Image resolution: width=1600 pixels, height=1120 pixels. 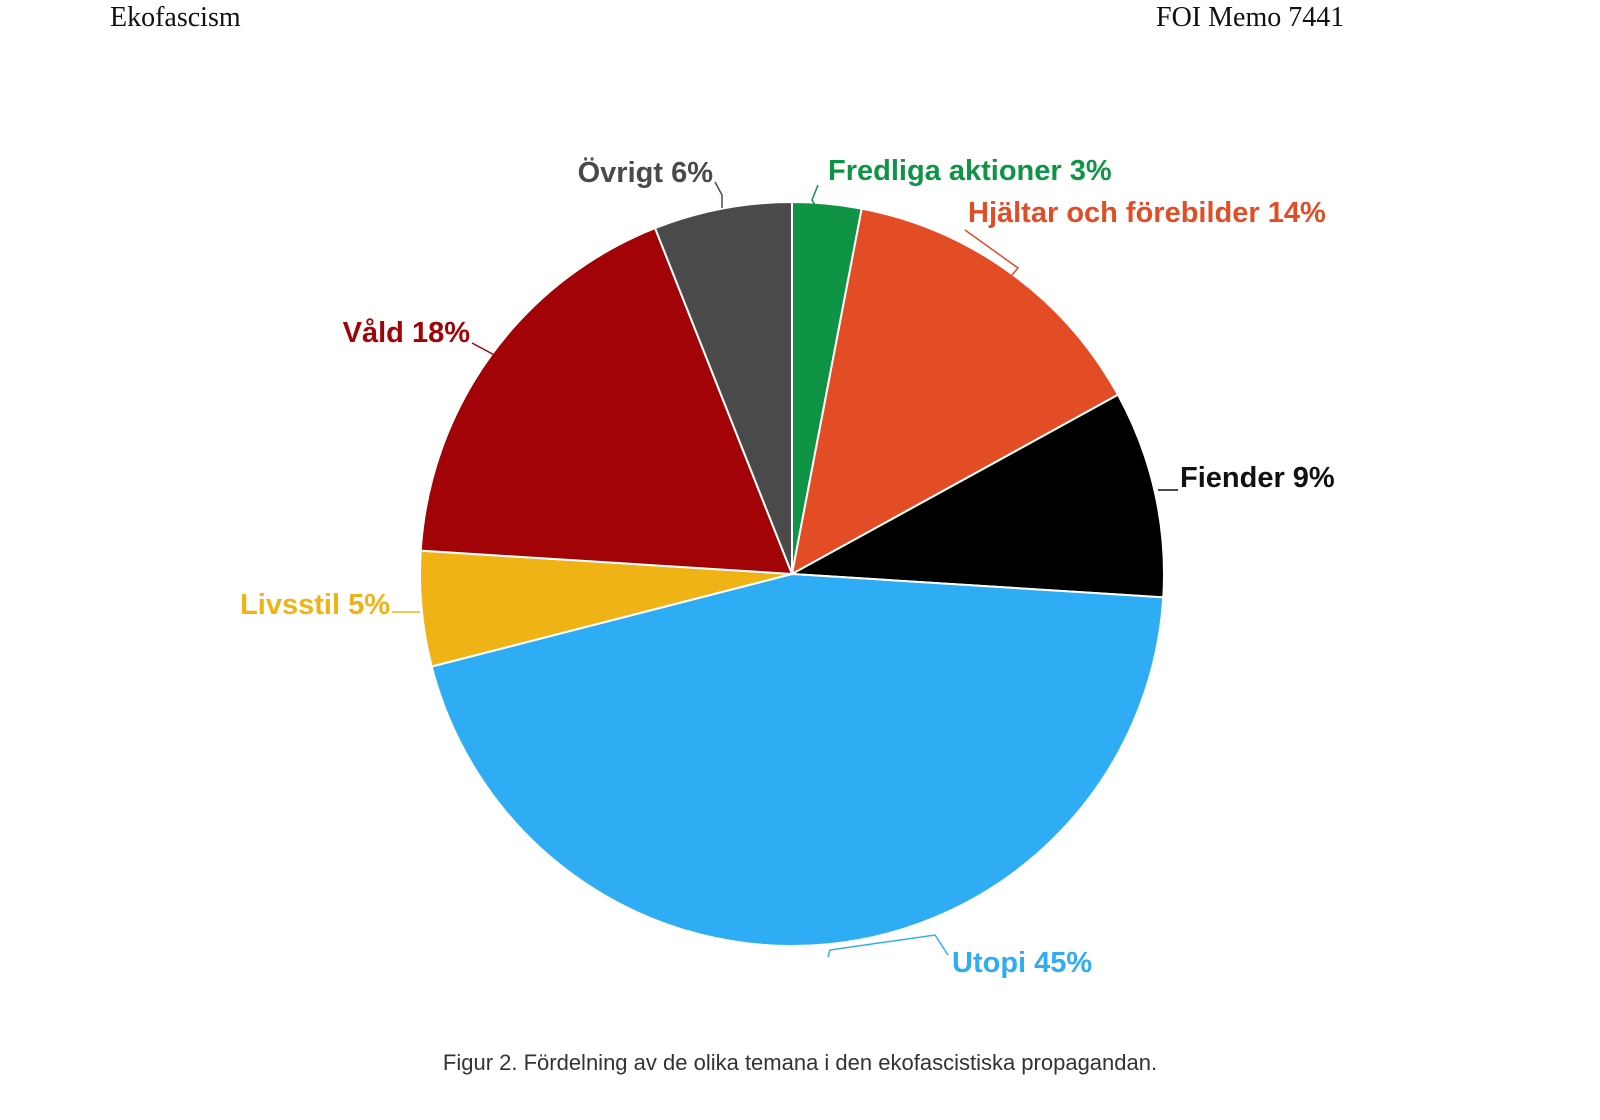 I want to click on slice-label-4: Livsstil 5%, so click(x=315, y=605).